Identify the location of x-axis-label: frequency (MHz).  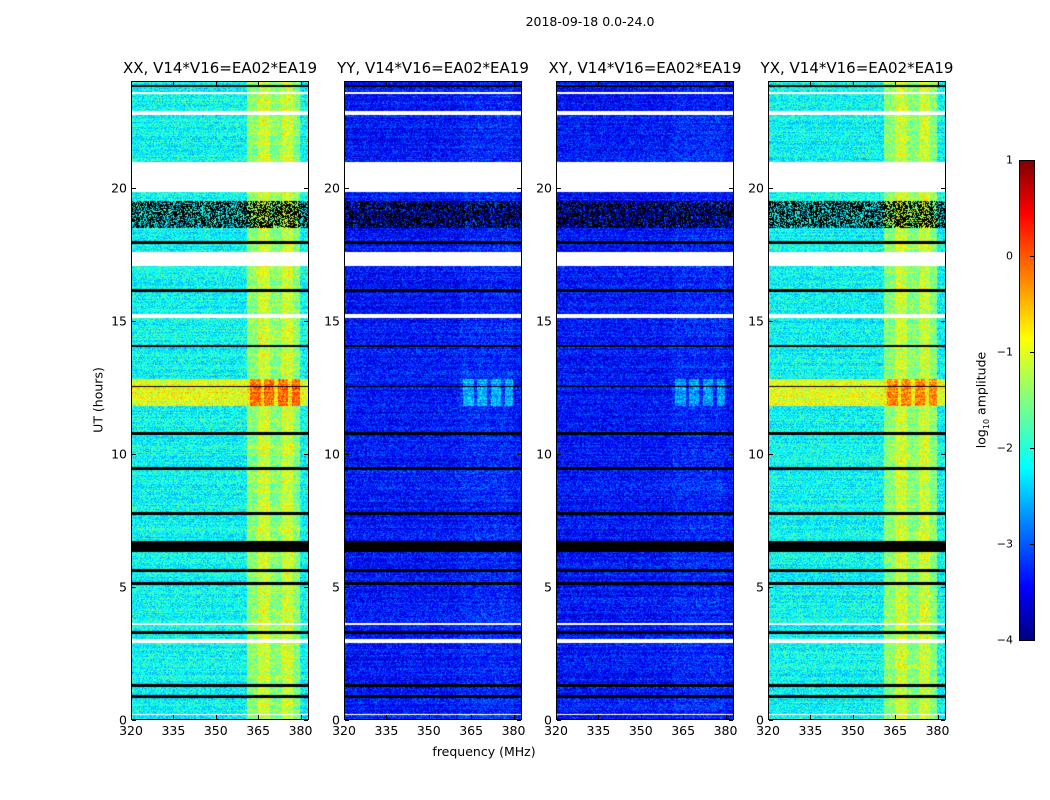
(484, 751).